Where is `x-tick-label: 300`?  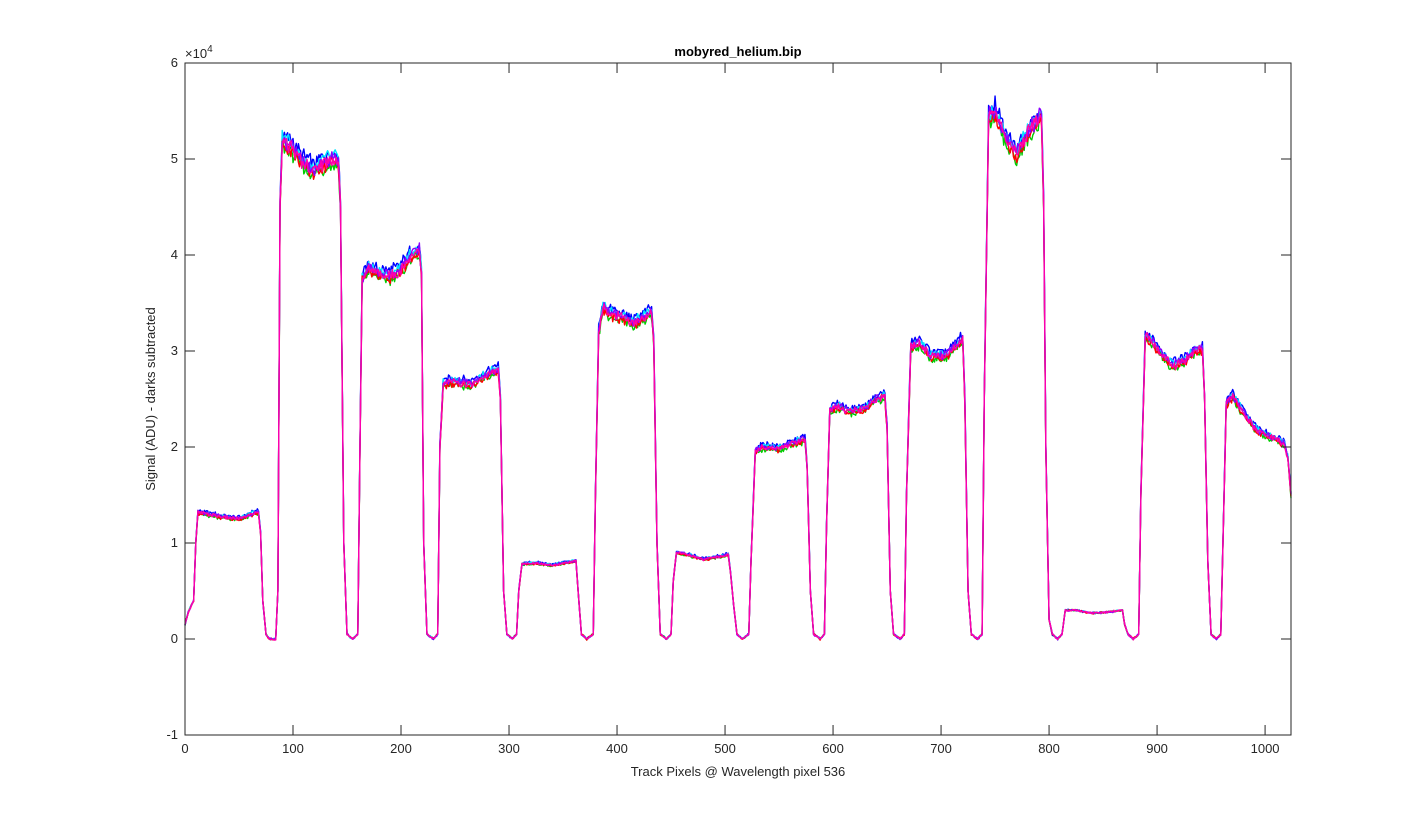 x-tick-label: 300 is located at coordinates (509, 748).